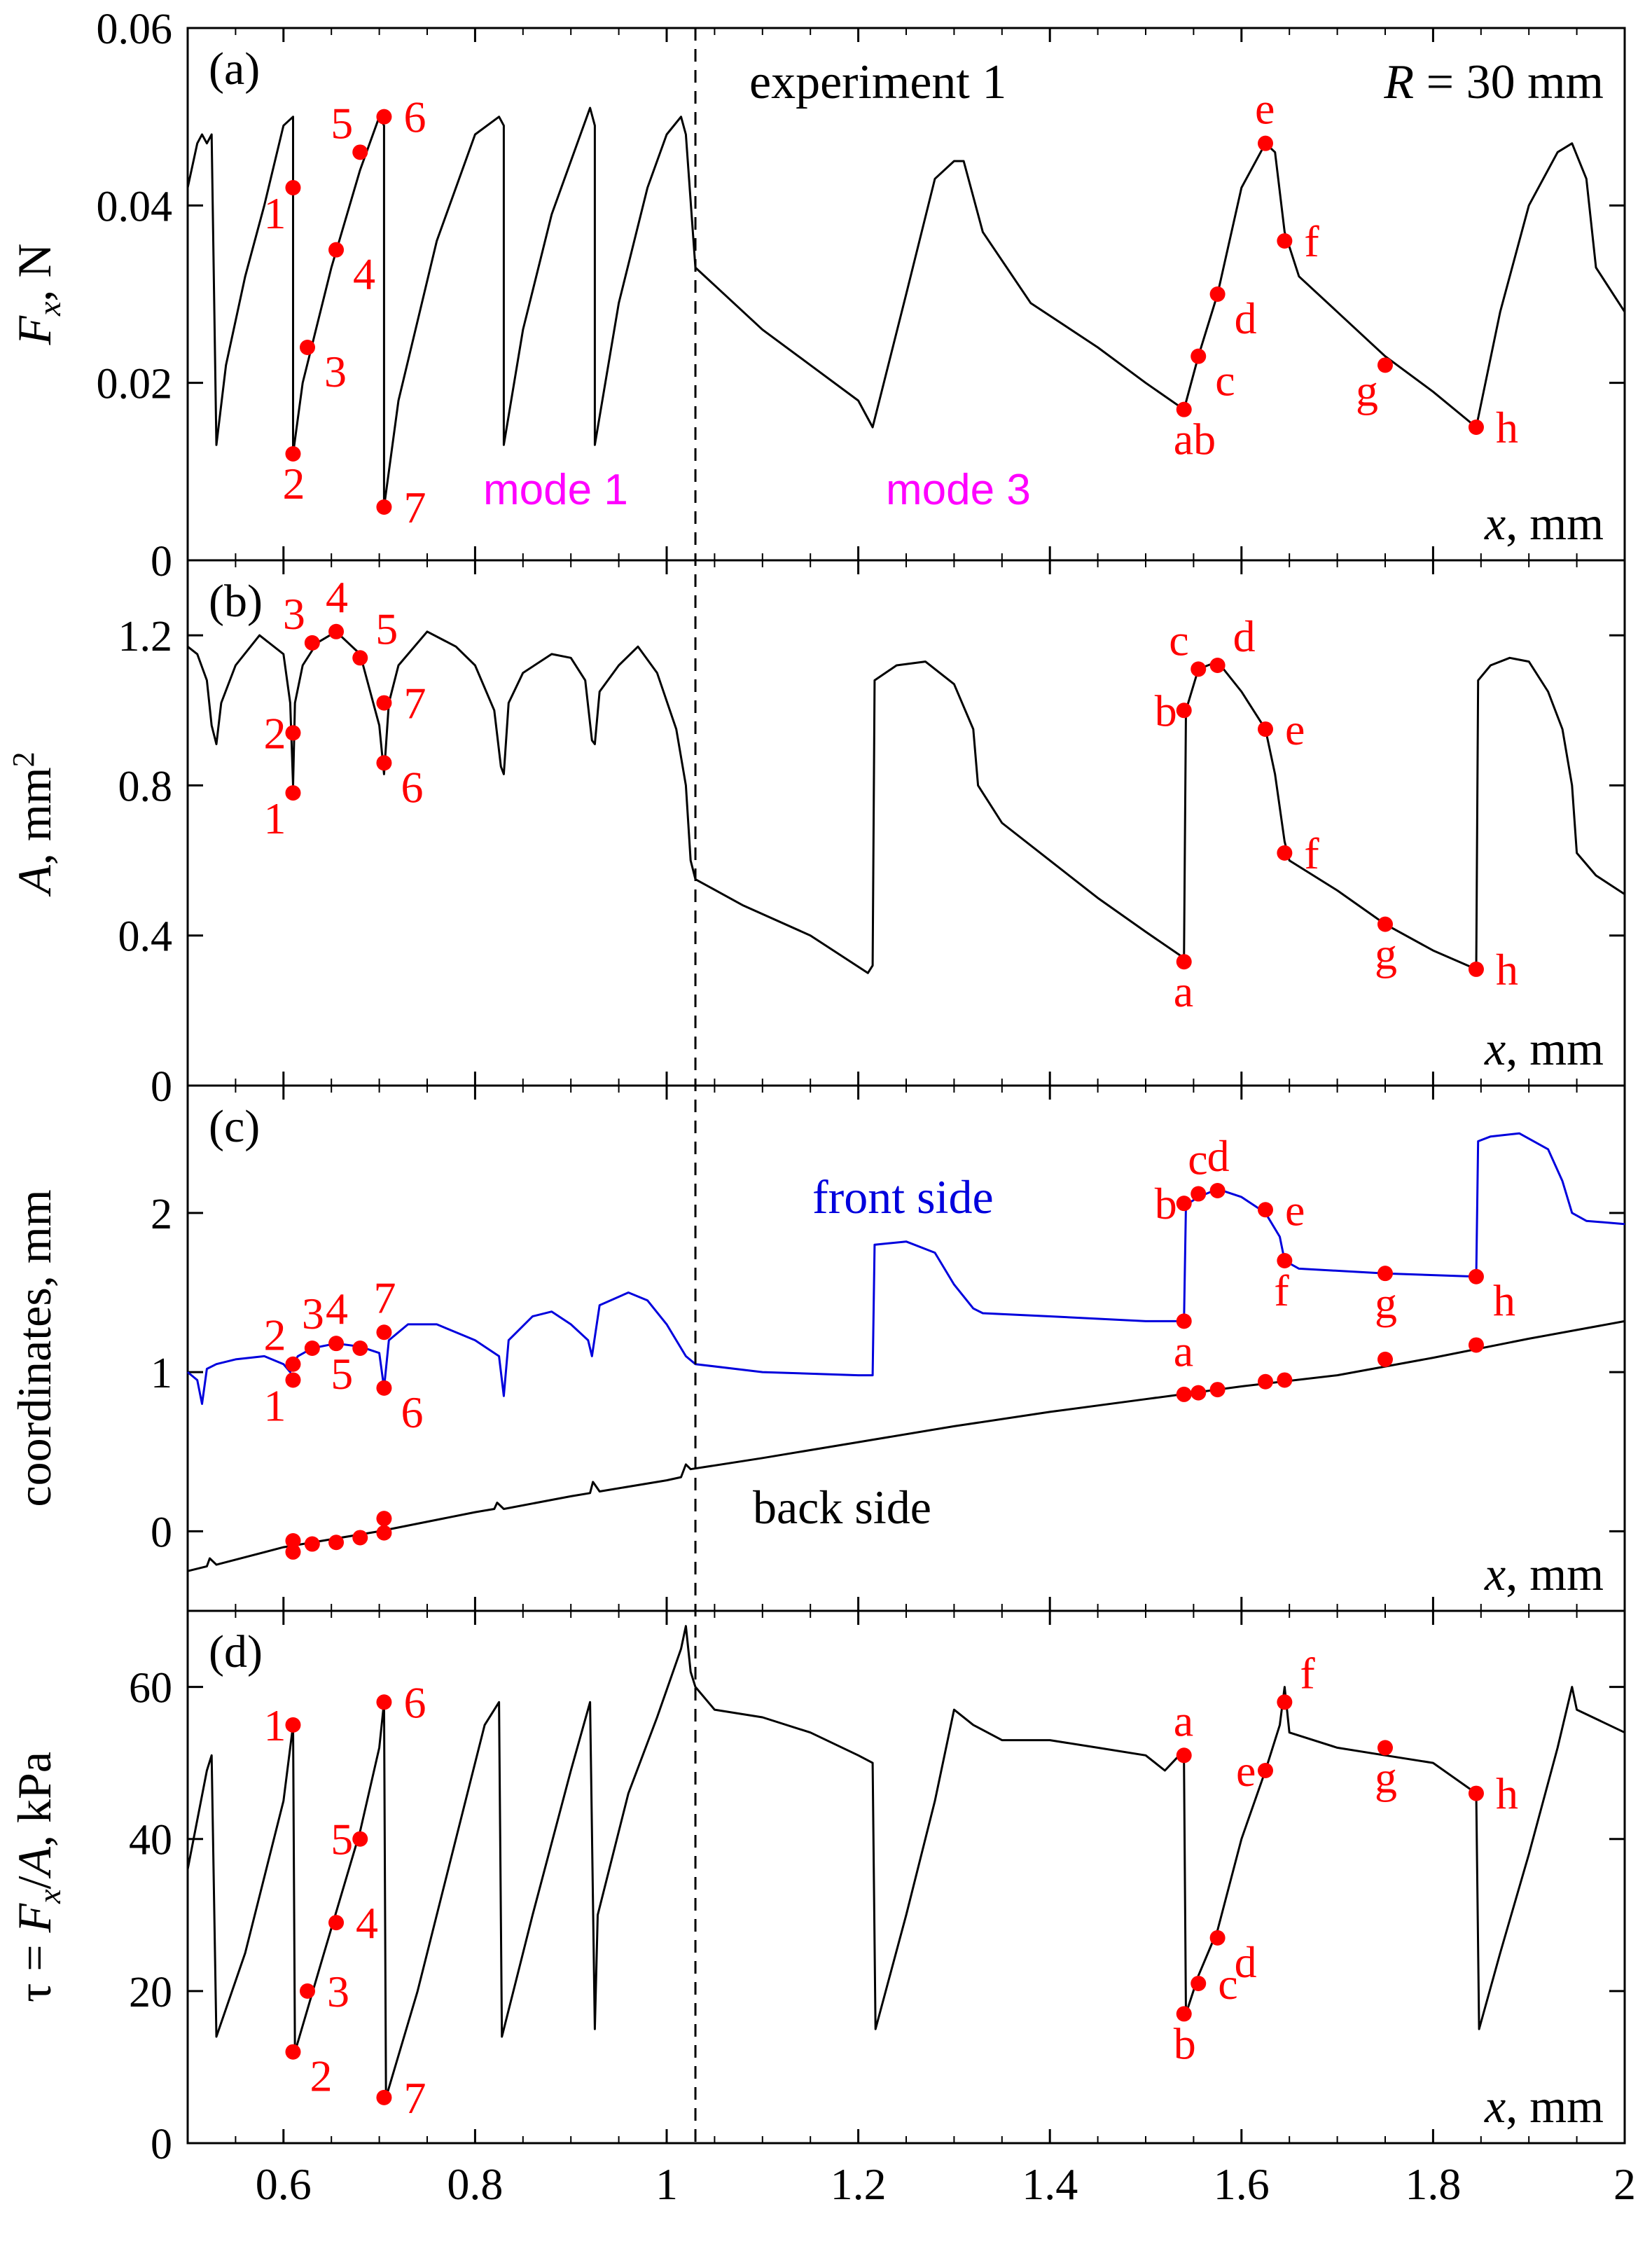 This screenshot has height=2244, width=1652. I want to click on data-marker-ab, so click(1184, 409).